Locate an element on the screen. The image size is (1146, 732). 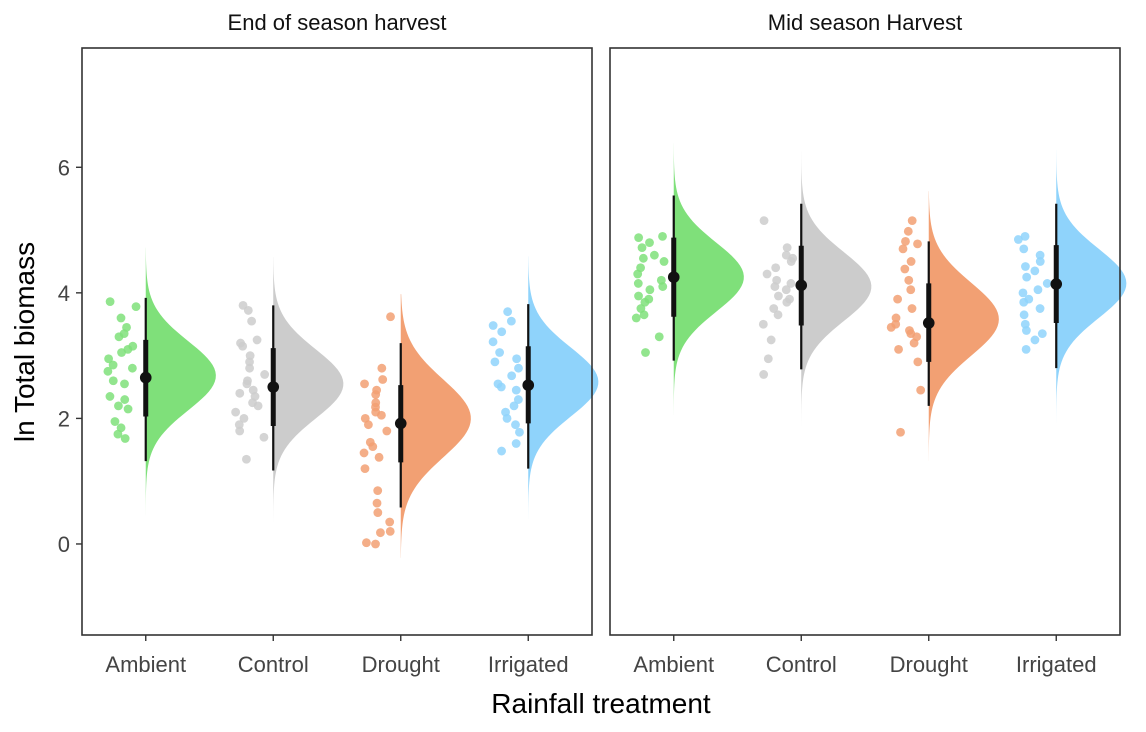
facet-title-mid-season: Mid season Harvest is located at coordinates (865, 22).